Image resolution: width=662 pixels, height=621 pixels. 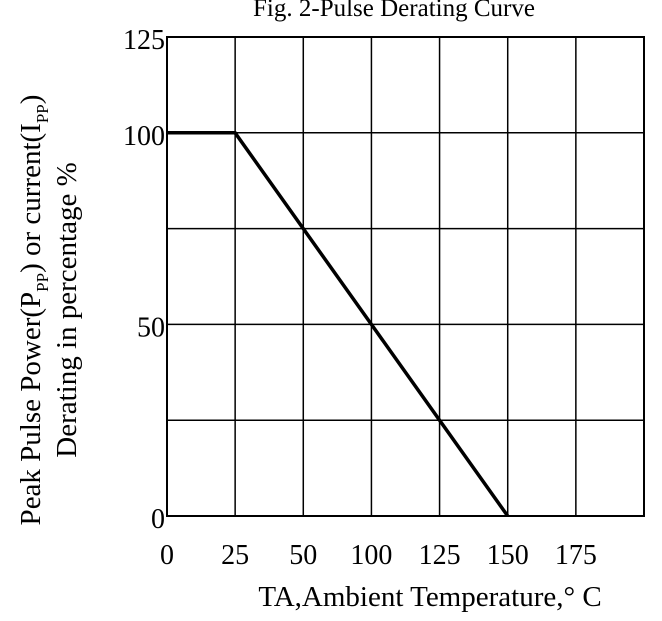 I want to click on x-tick-label: 0, so click(x=167, y=555).